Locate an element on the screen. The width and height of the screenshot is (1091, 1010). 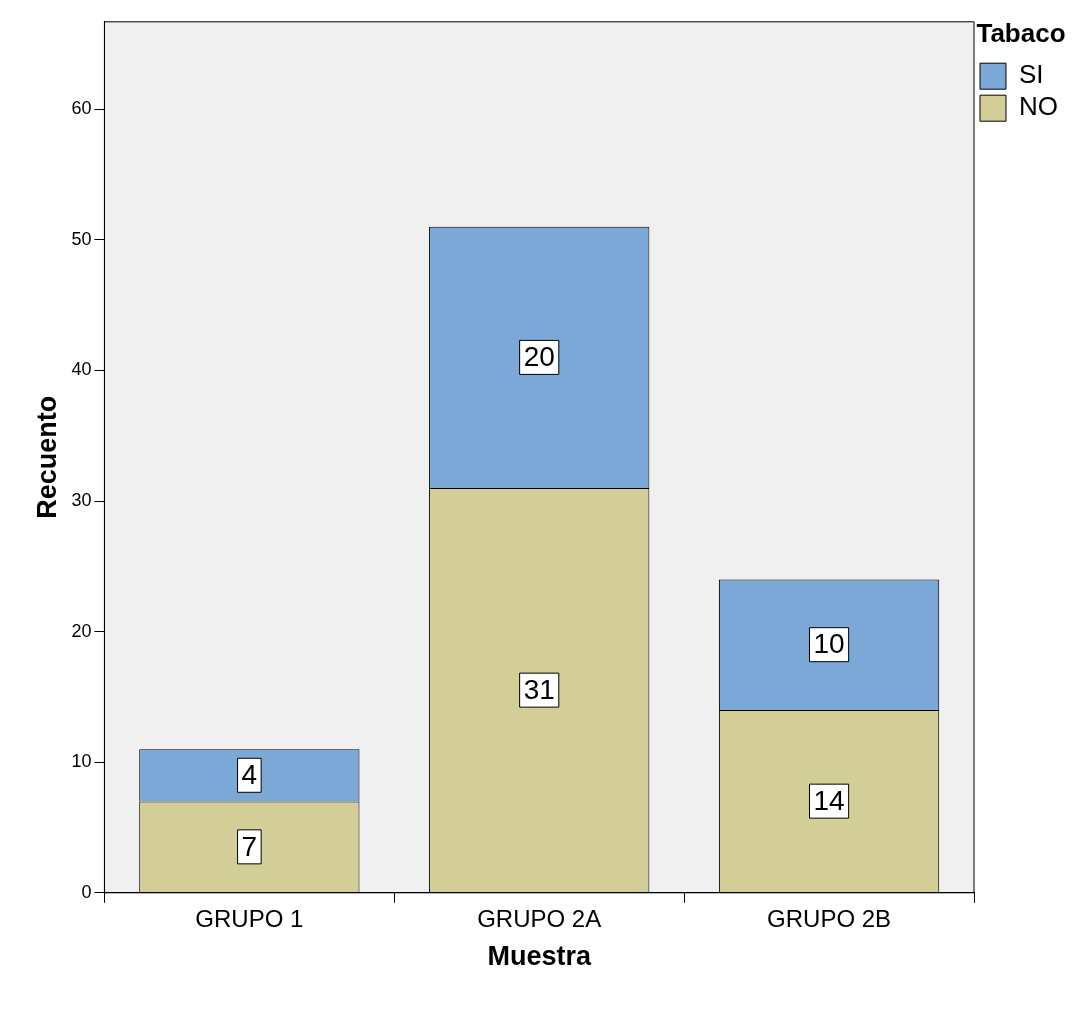
x-tick-label: GRUPO 2B is located at coordinates (829, 918).